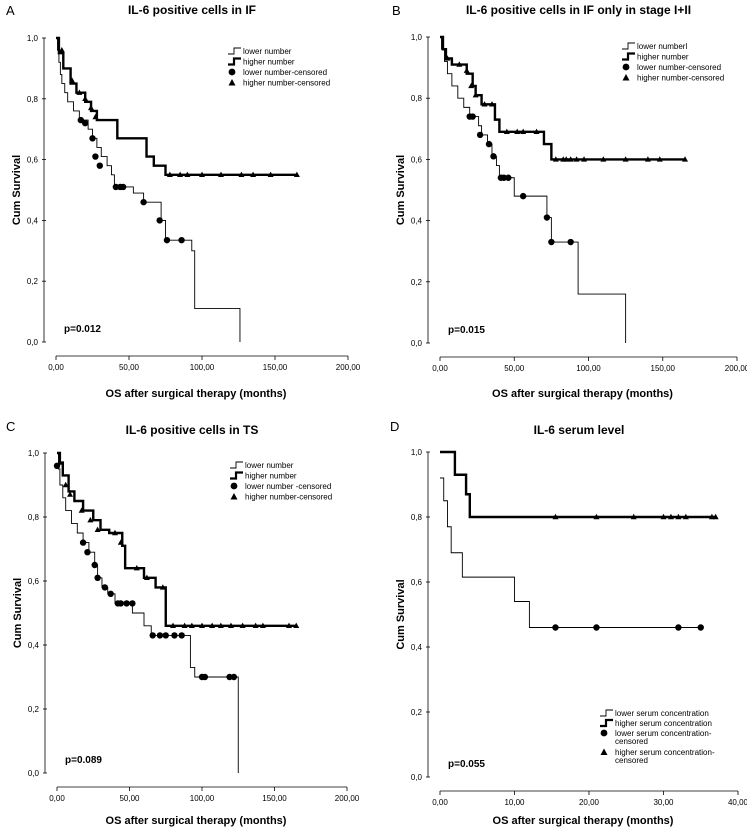 This screenshot has height=832, width=747. What do you see at coordinates (348, 367) in the screenshot?
I see `x-tick-label: 200,00` at bounding box center [348, 367].